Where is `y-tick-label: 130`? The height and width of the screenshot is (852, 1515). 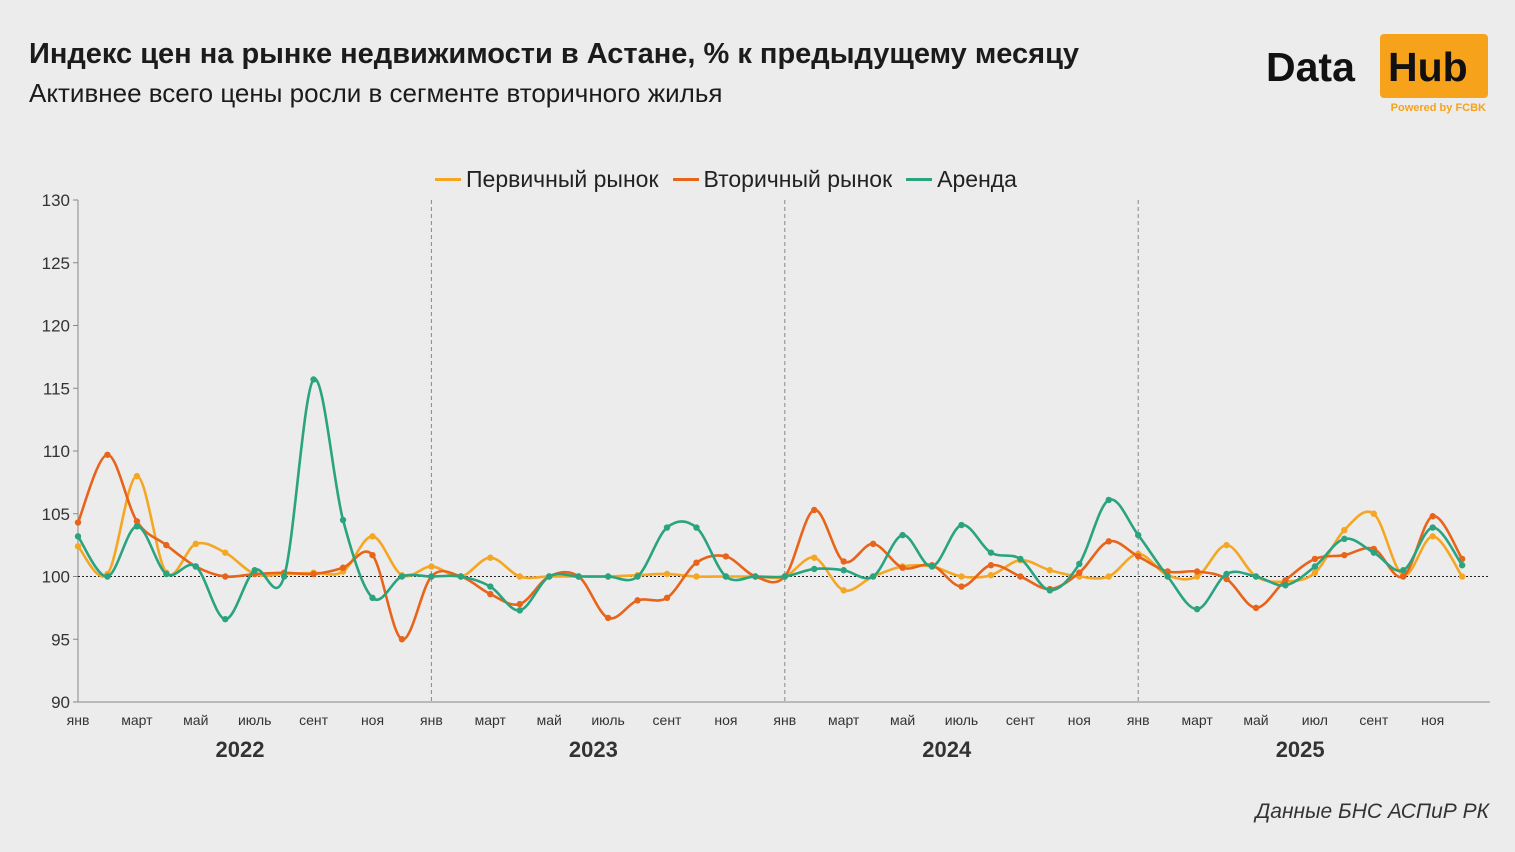 y-tick-label: 130 is located at coordinates (56, 200).